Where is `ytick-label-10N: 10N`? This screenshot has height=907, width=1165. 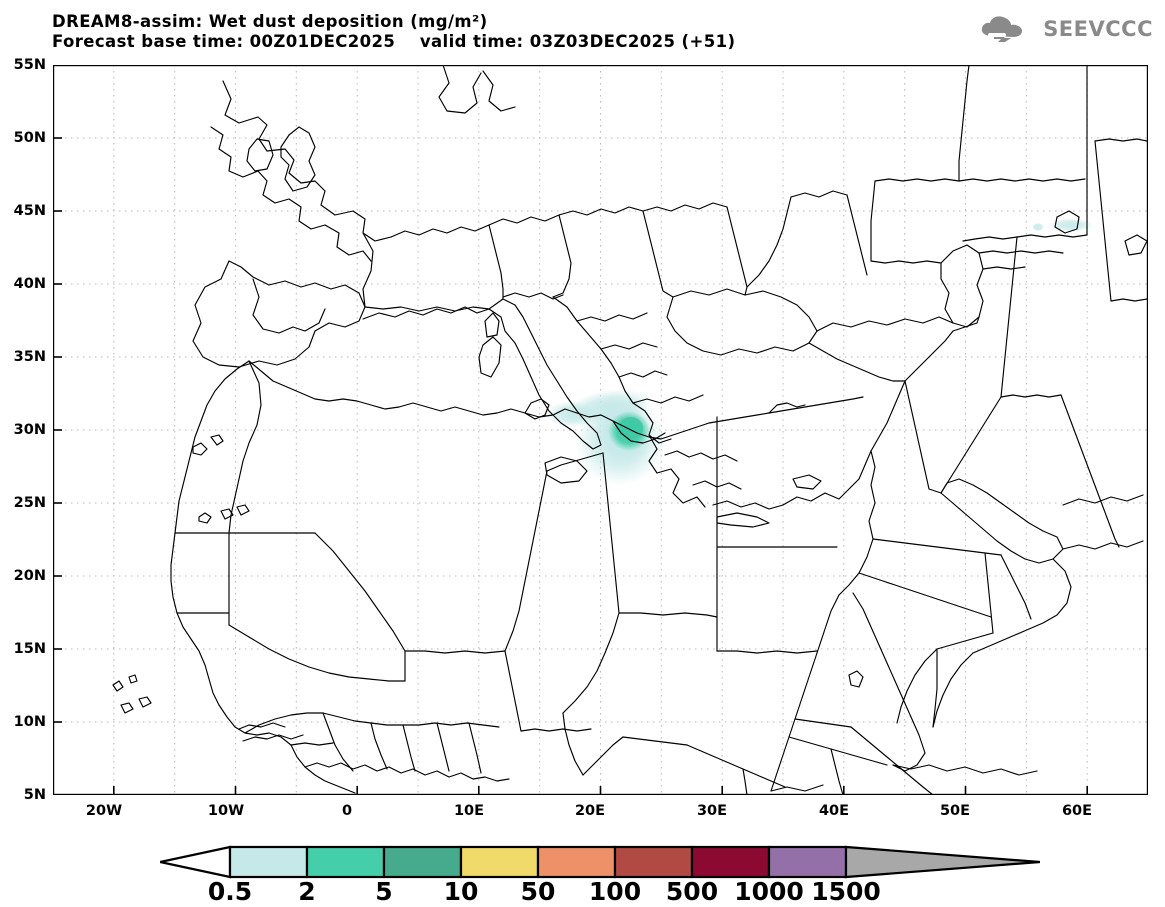
ytick-label-10N: 10N is located at coordinates (29, 722).